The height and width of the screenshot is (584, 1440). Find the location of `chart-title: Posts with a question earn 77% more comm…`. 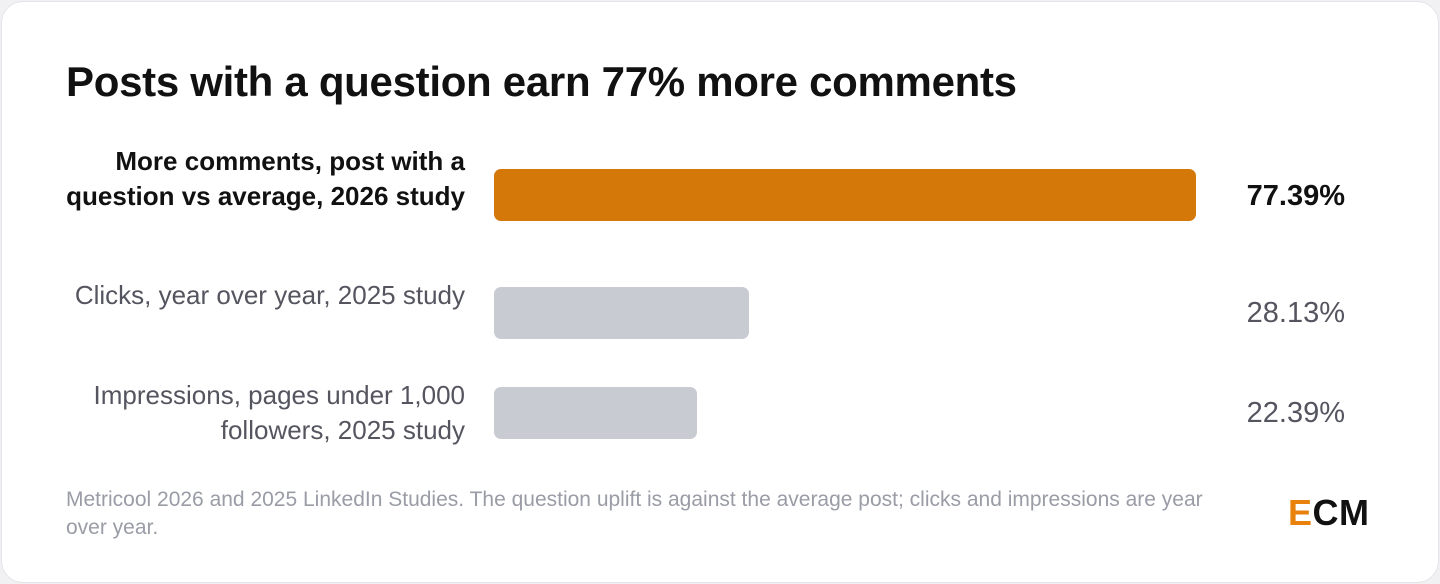

chart-title: Posts with a question earn 77% more comm… is located at coordinates (541, 81).